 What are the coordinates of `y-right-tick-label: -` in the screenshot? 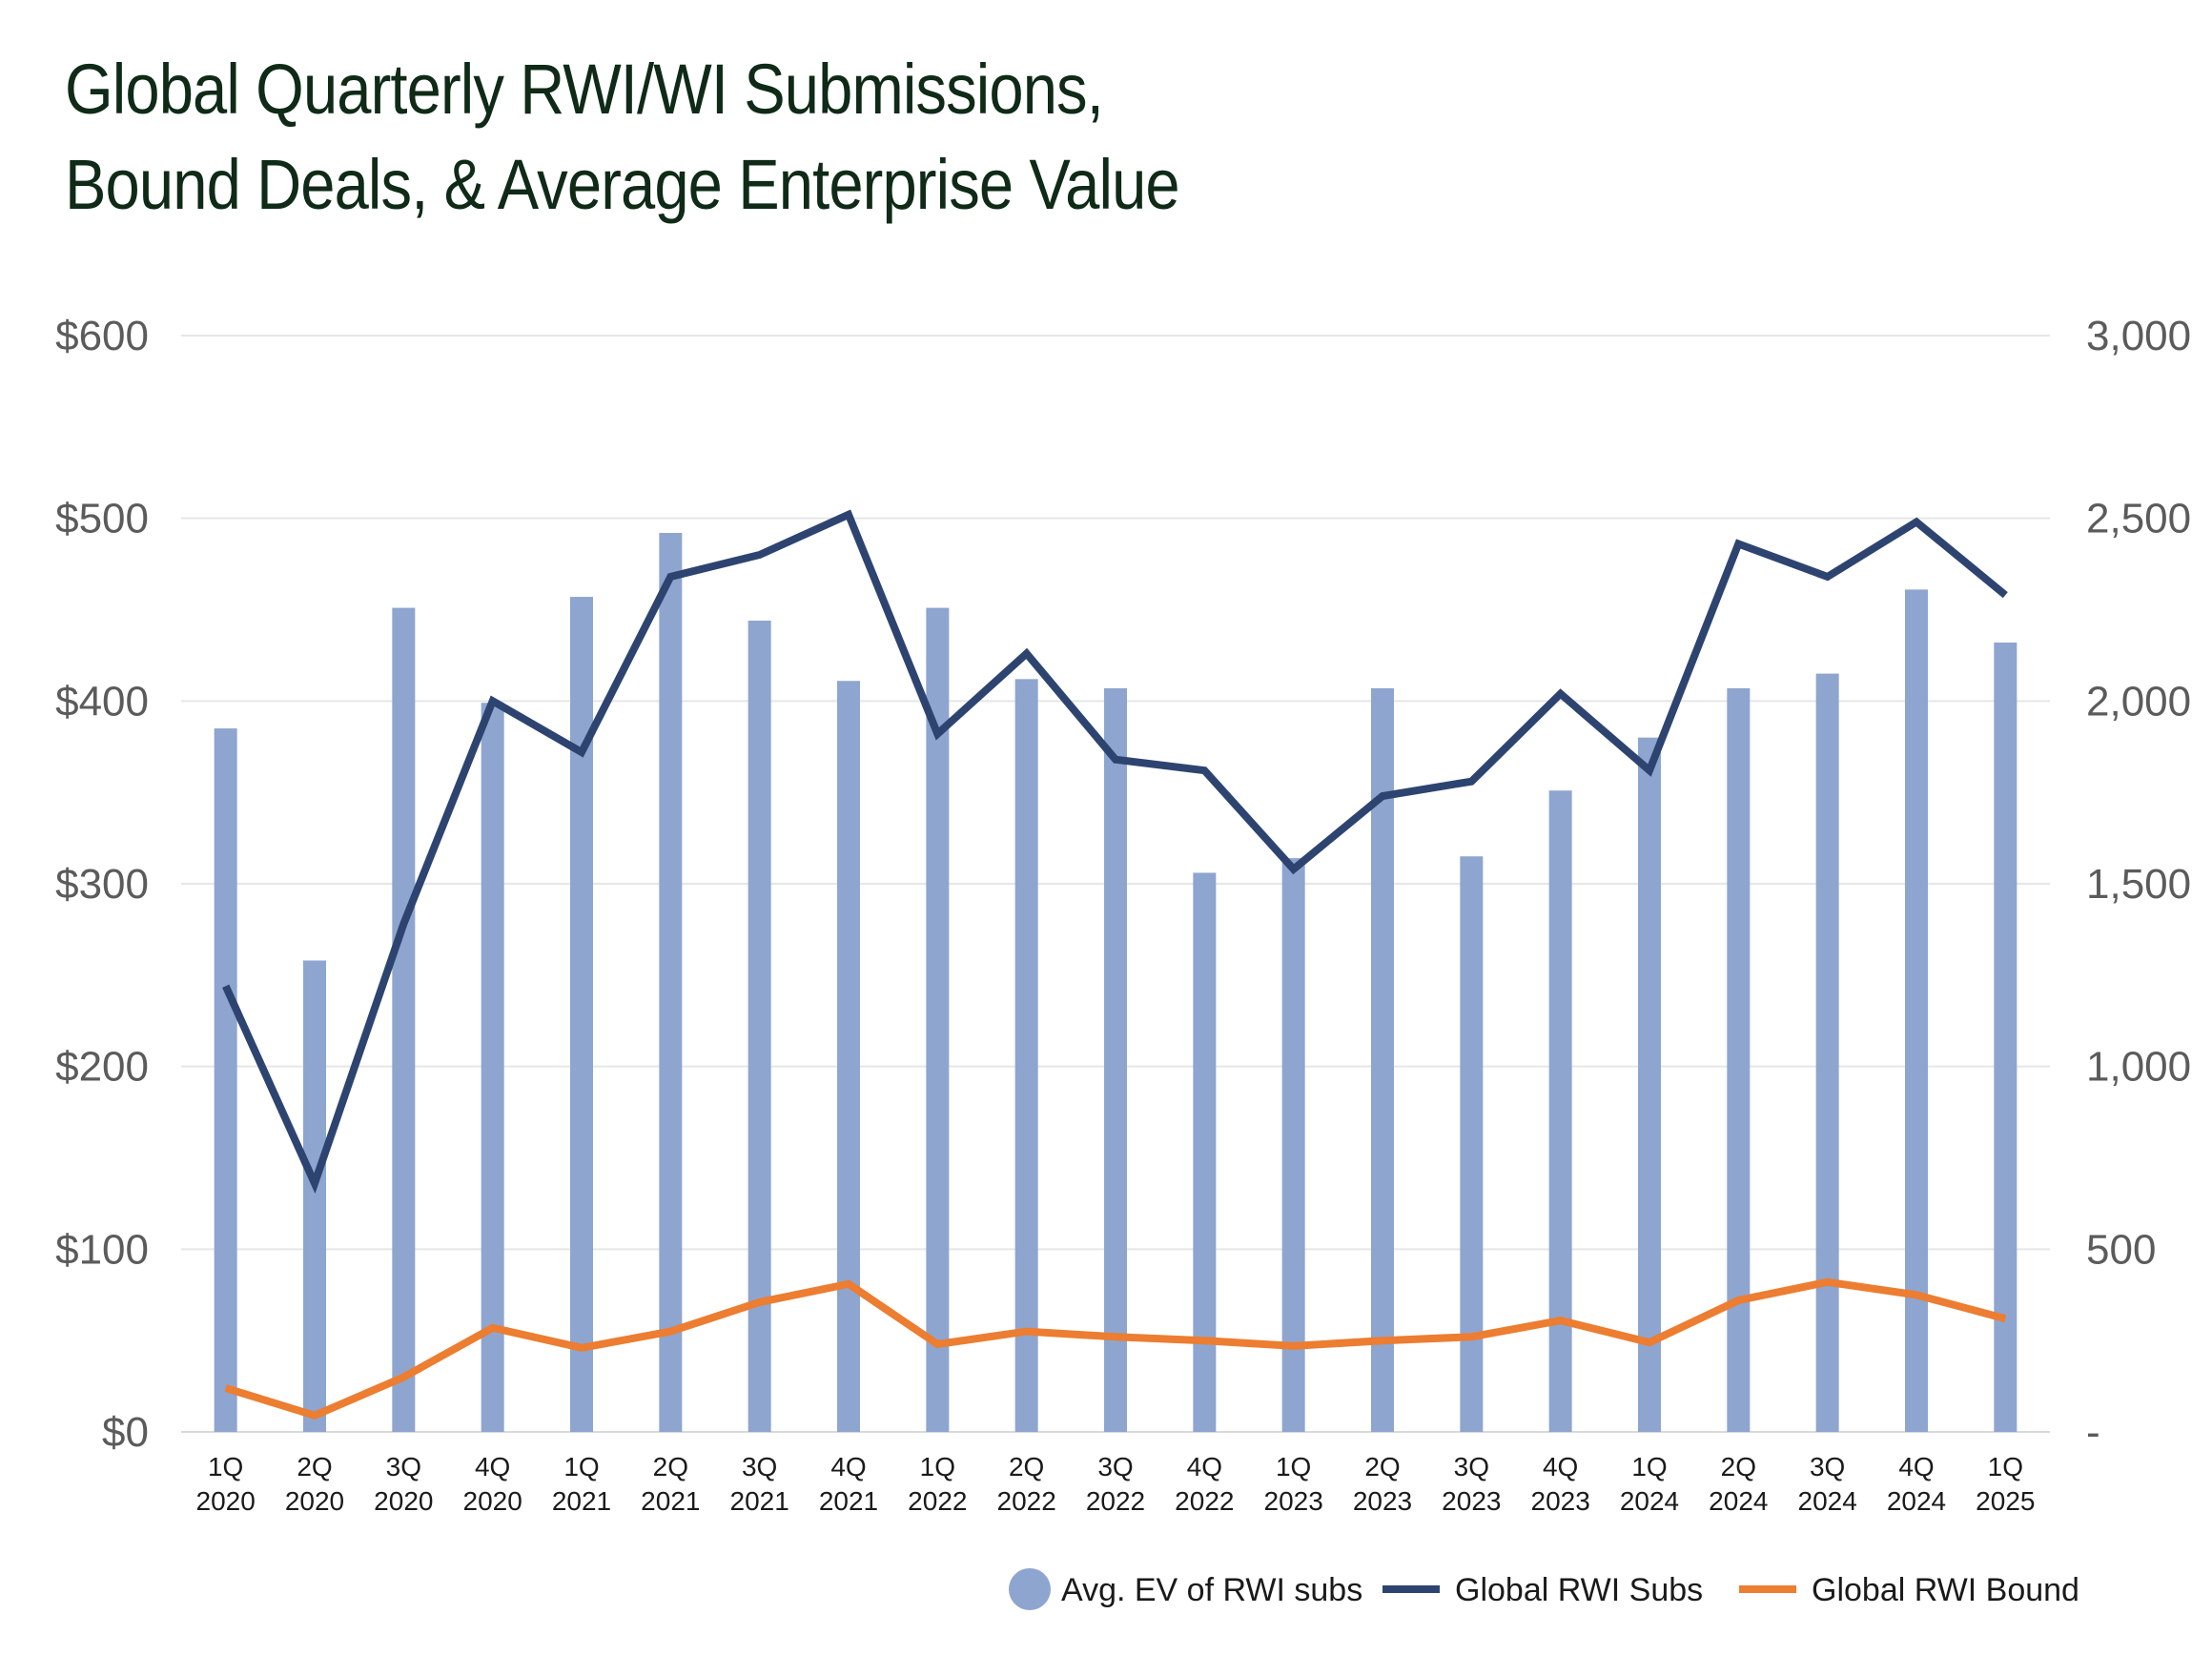 It's located at (2093, 1432).